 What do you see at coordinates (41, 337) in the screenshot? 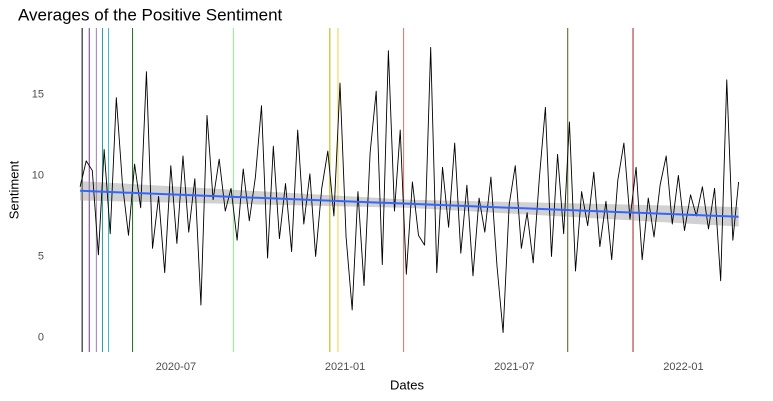
I see `y-tick-label: 0` at bounding box center [41, 337].